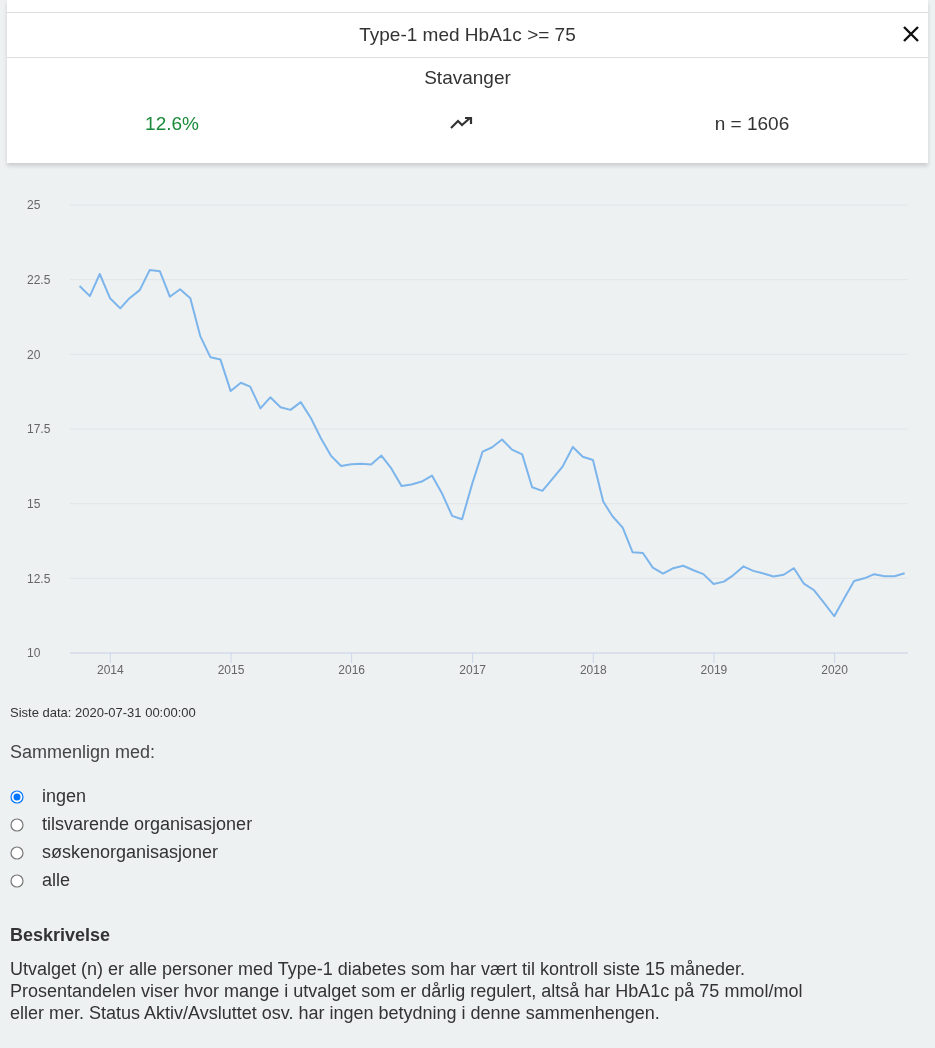 Image resolution: width=935 pixels, height=1048 pixels. Describe the element at coordinates (752, 124) in the screenshot. I see `text: n = 1606` at that location.